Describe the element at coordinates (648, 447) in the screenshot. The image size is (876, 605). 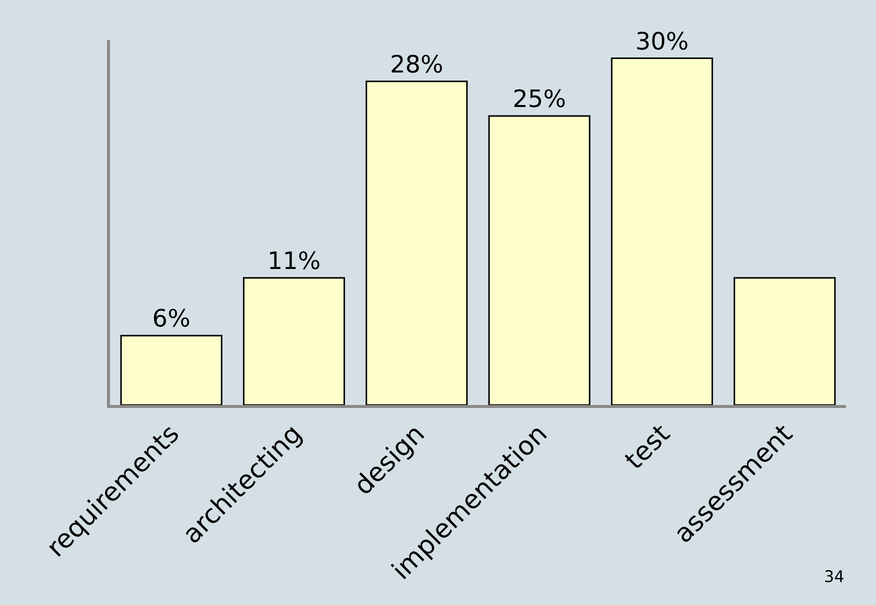
I see `x-tick-label: test` at that location.